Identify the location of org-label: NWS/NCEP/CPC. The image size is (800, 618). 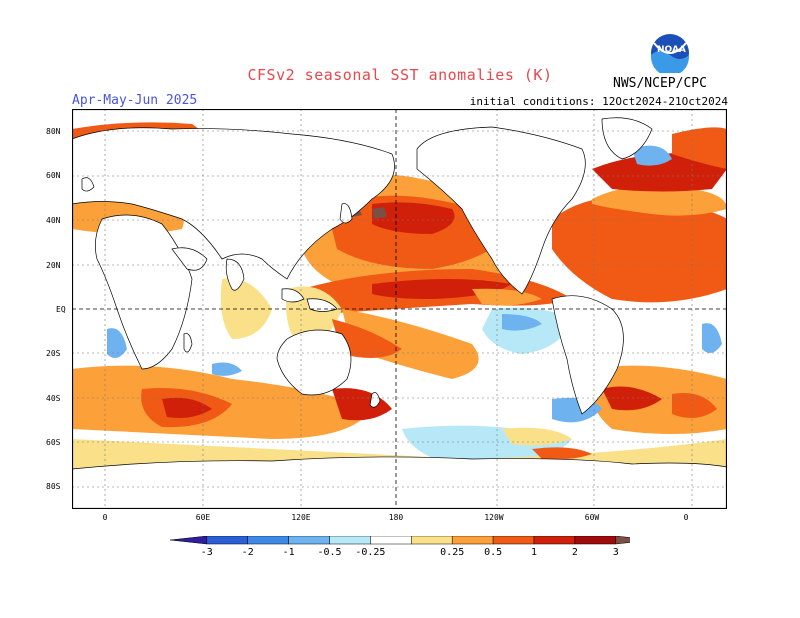
(660, 83).